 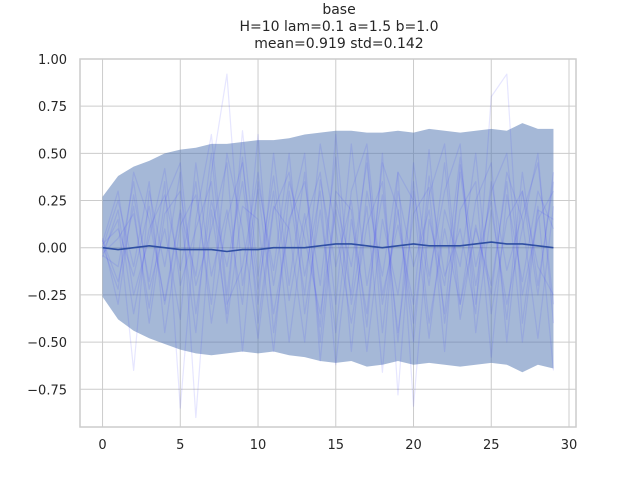 I want to click on y-tick-label: 0.00, so click(x=52, y=249).